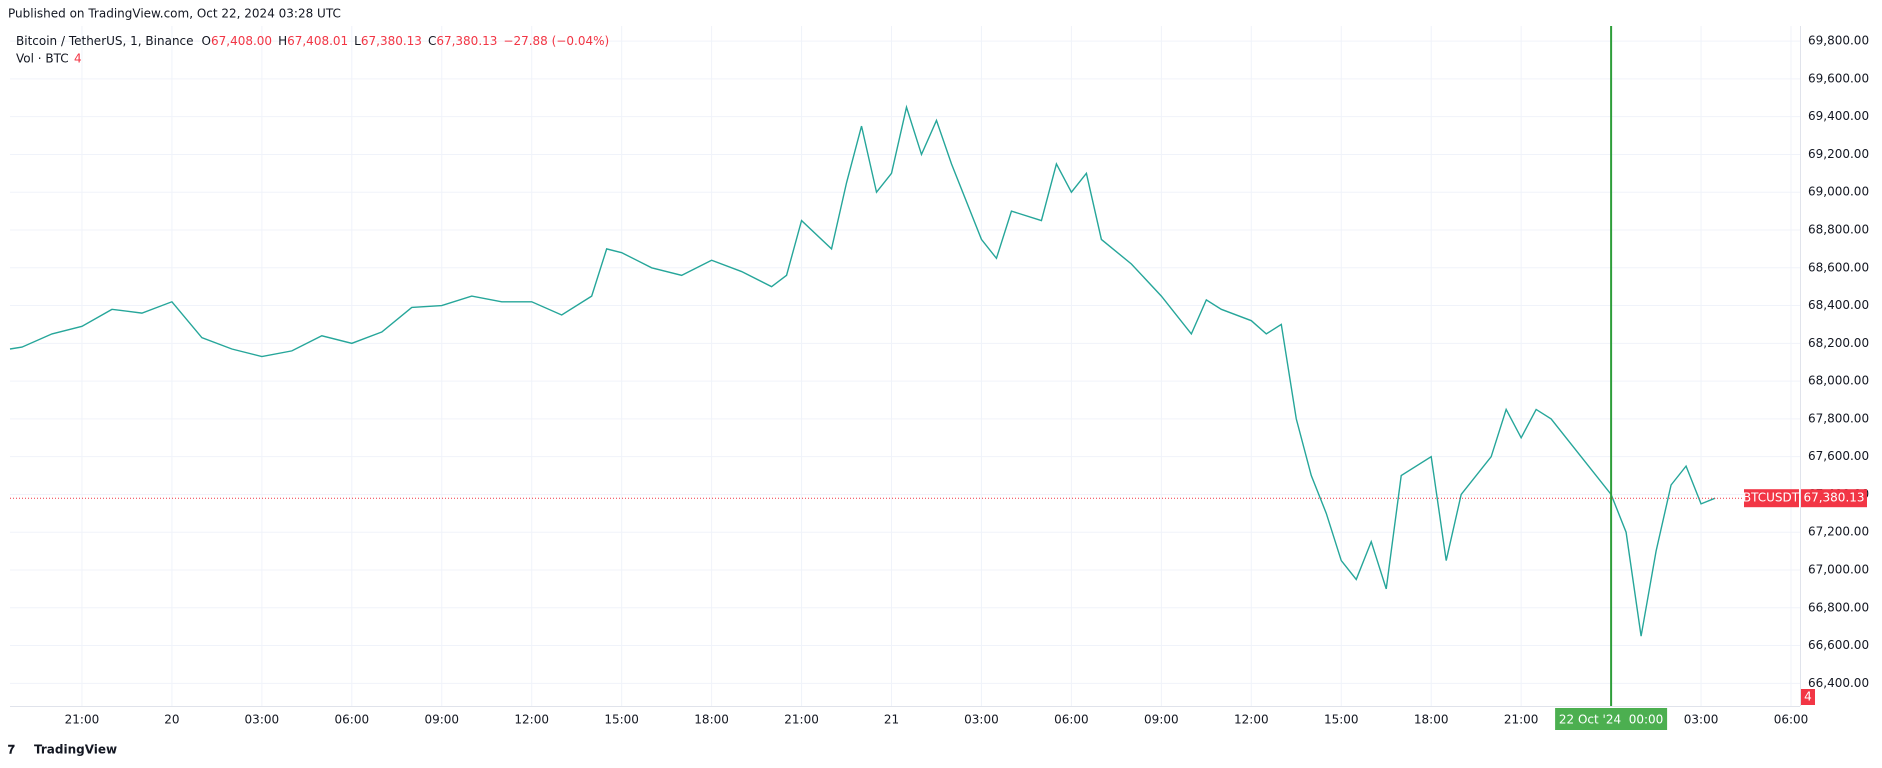  I want to click on ohlc-key: L, so click(357, 41).